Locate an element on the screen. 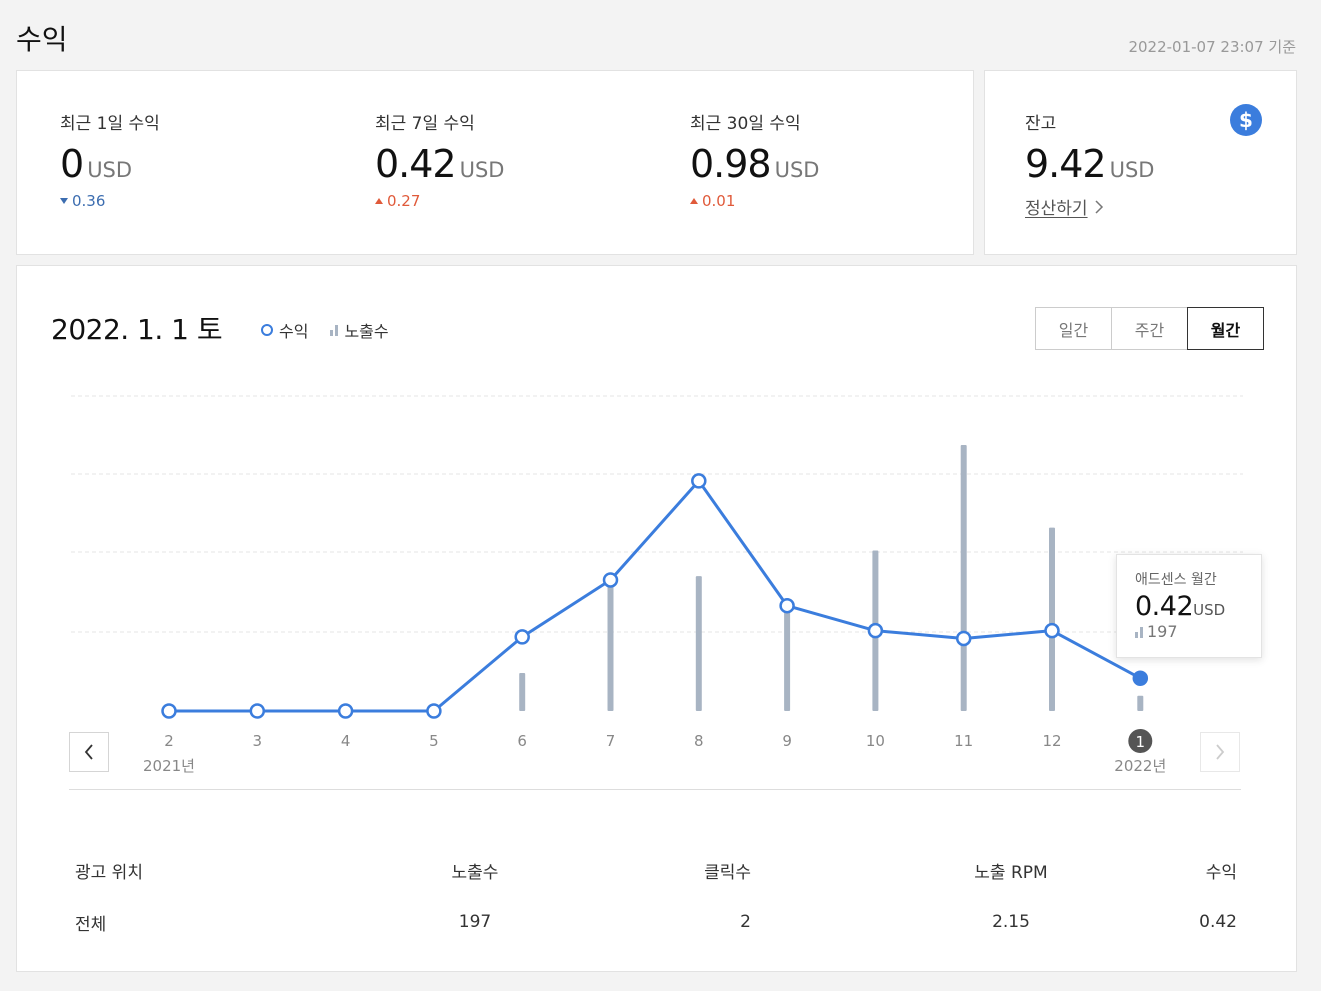 This screenshot has height=991, width=1321. x-tick-label: 2 is located at coordinates (169, 741).